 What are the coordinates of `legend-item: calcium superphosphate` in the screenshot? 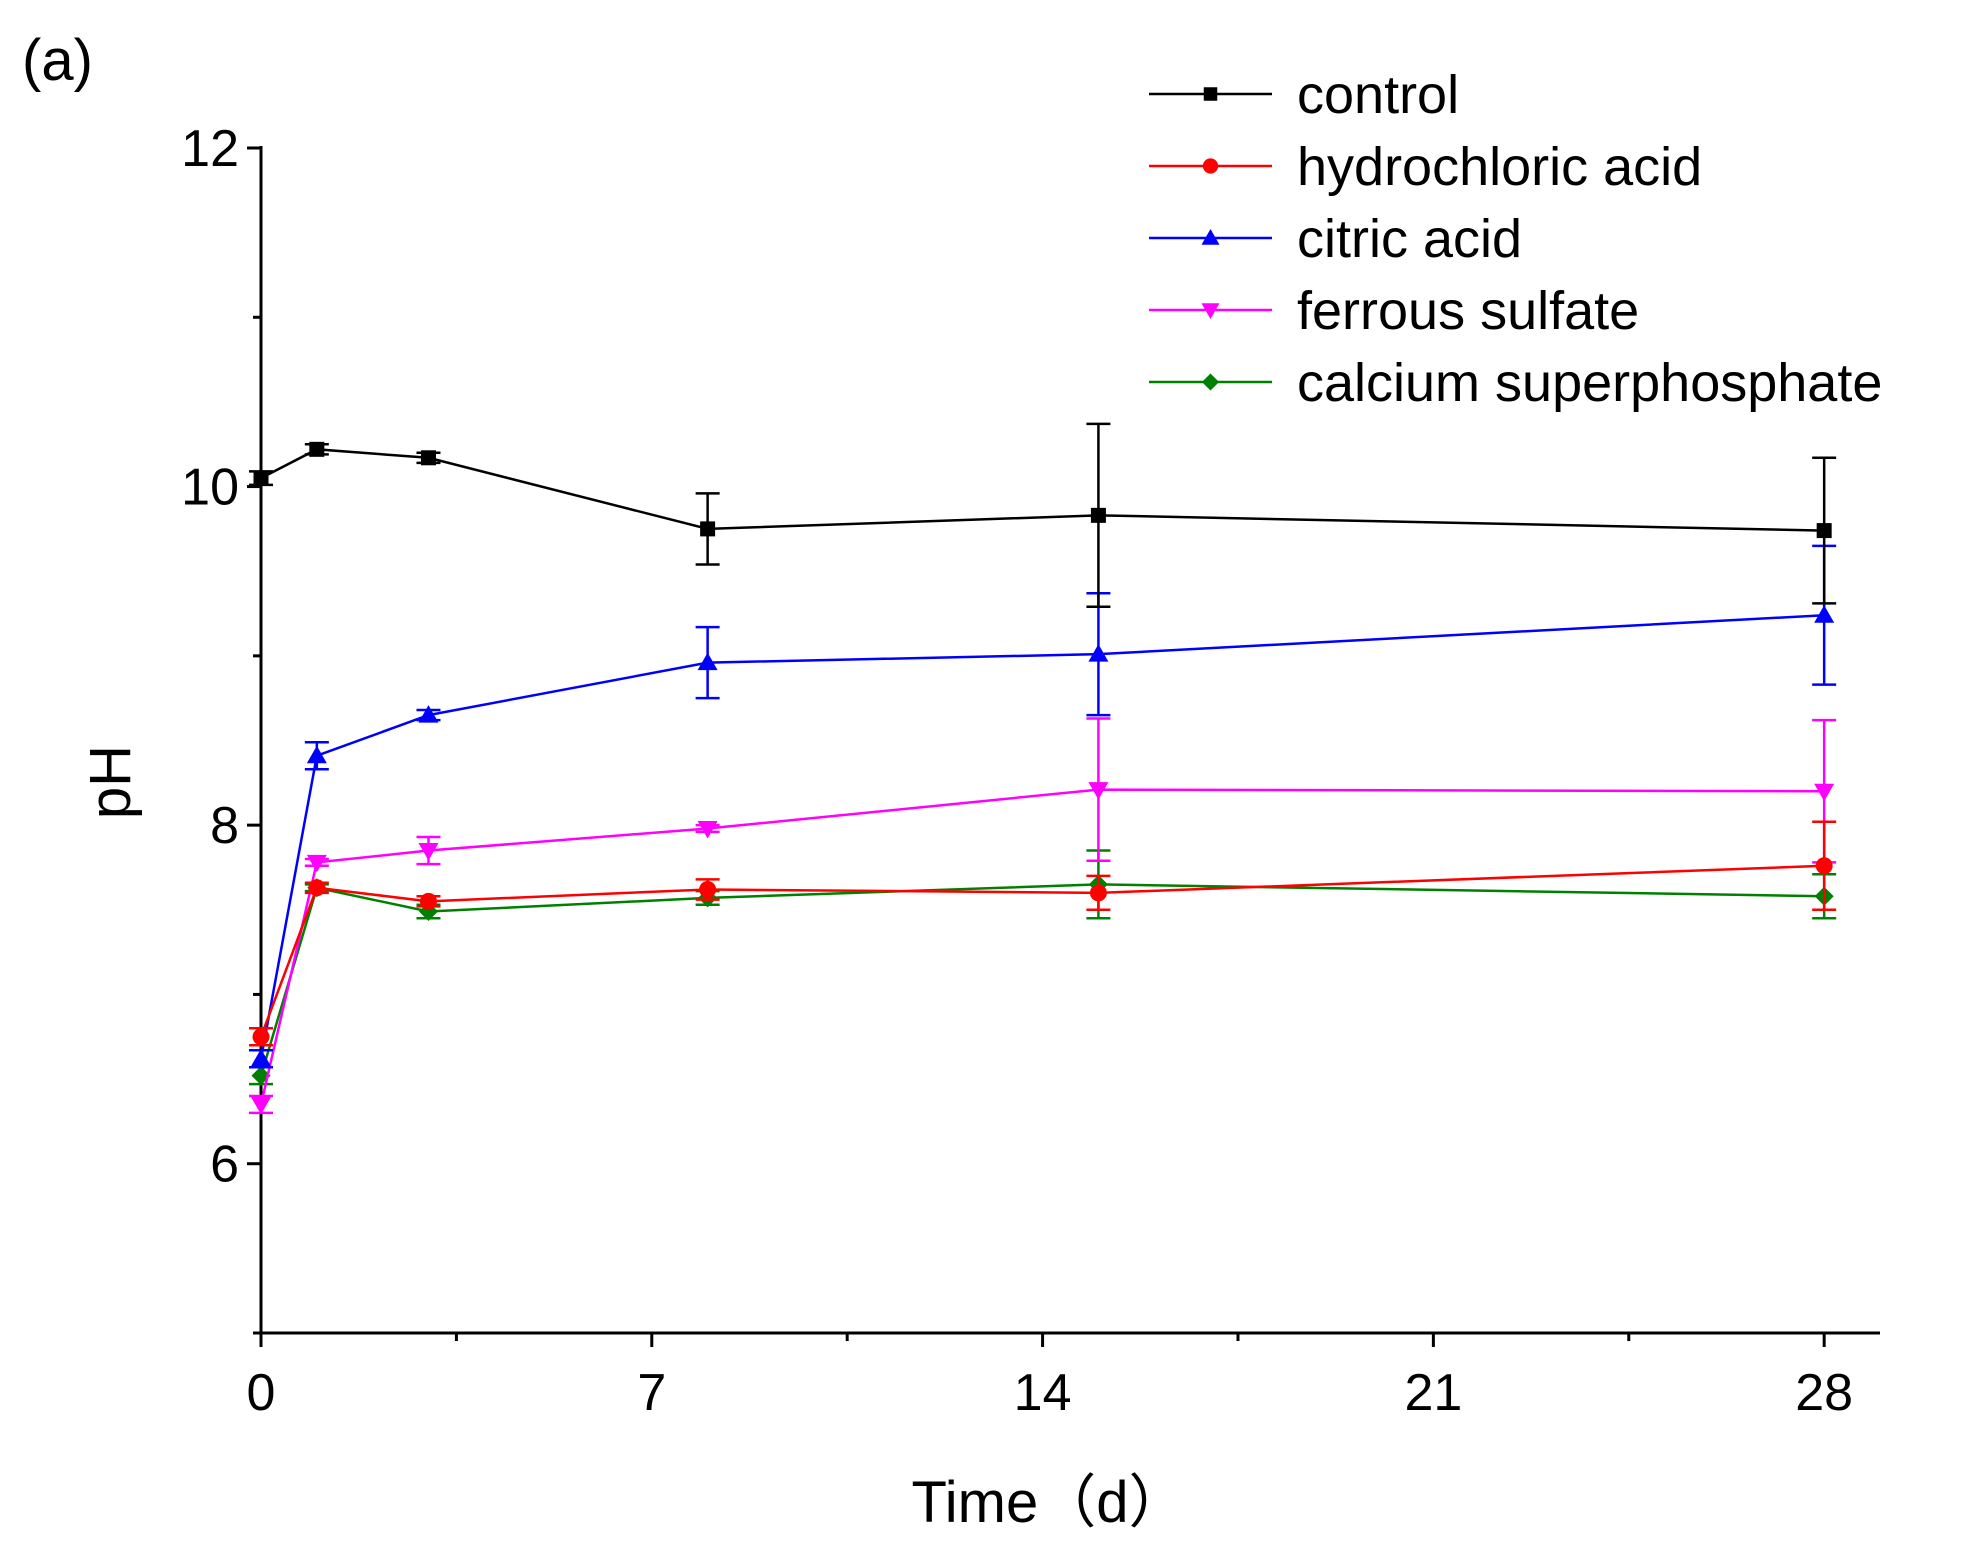 It's located at (1515, 383).